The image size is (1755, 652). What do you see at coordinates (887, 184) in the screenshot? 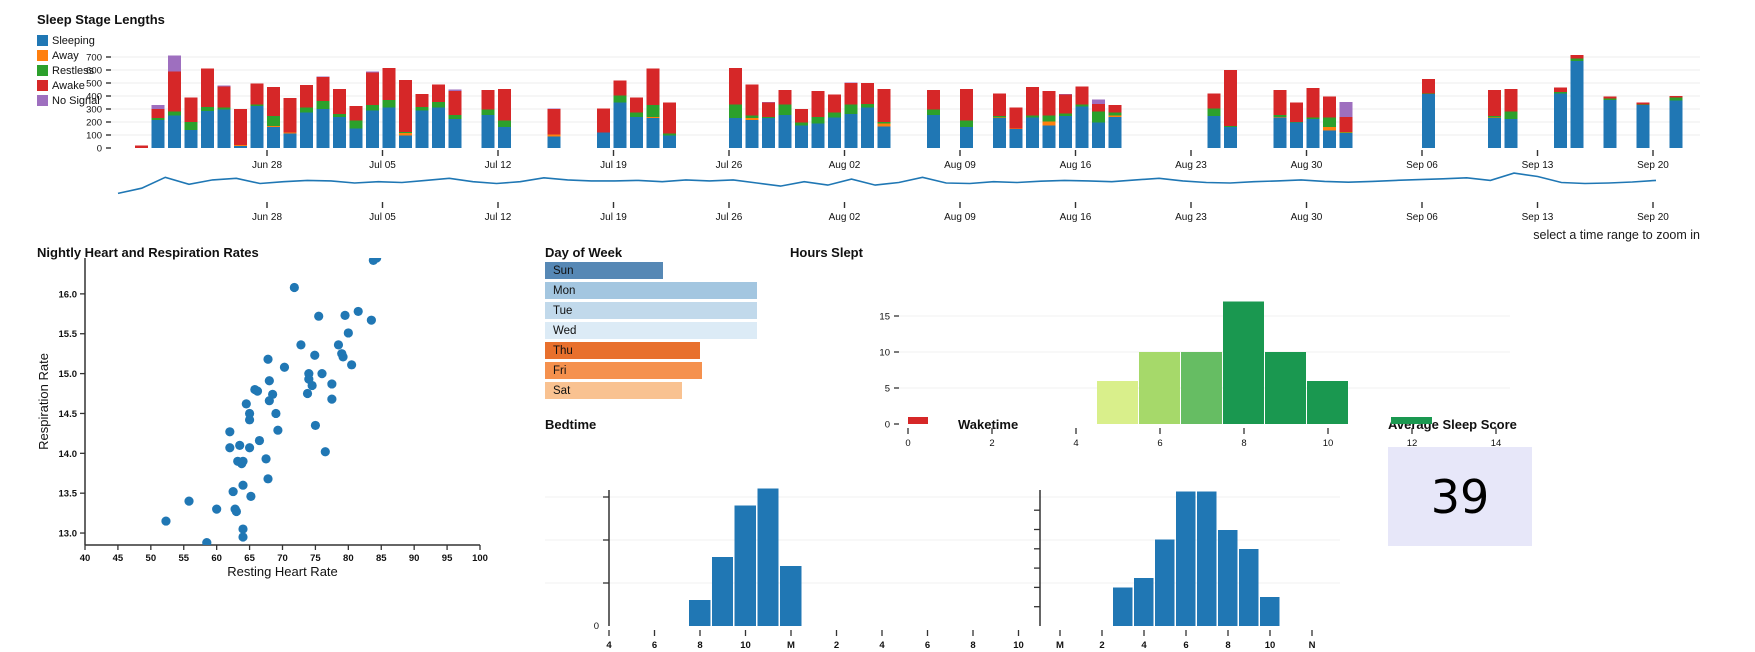
I see `time-range-brush` at bounding box center [887, 184].